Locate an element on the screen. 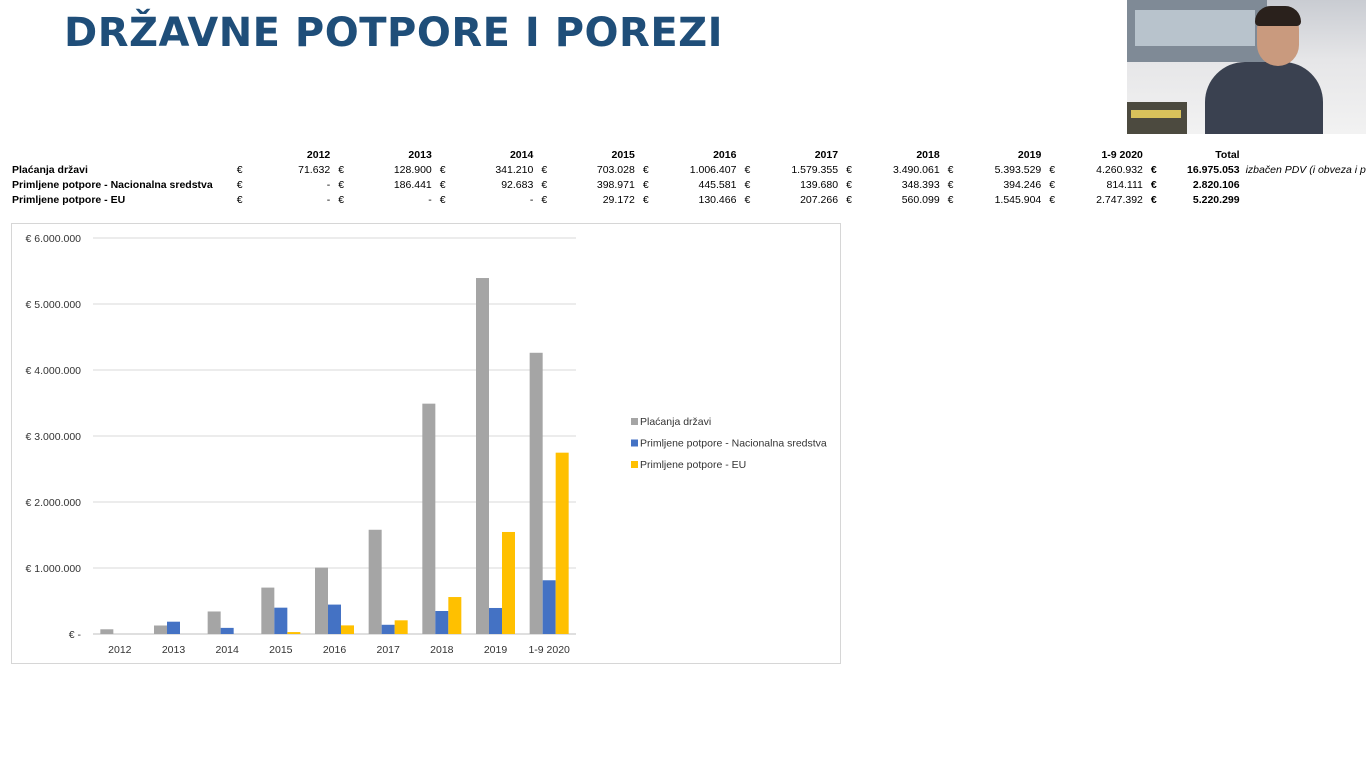  x-tick-label: 2012 is located at coordinates (120, 650).